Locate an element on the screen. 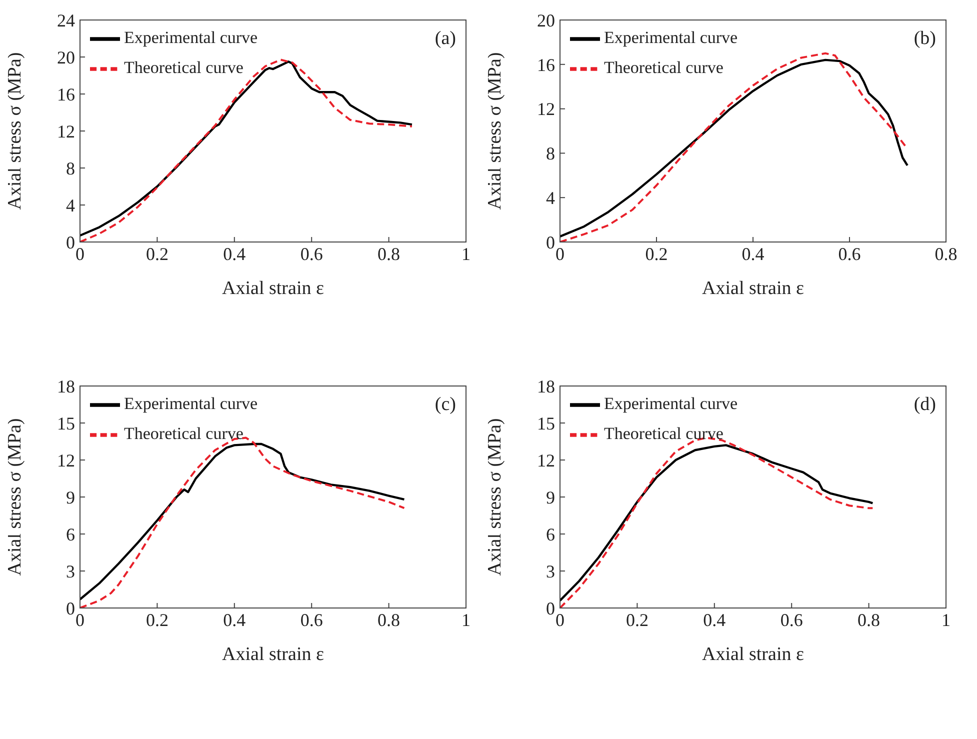 The height and width of the screenshot is (739, 977). annotation: (a) is located at coordinates (445, 39).